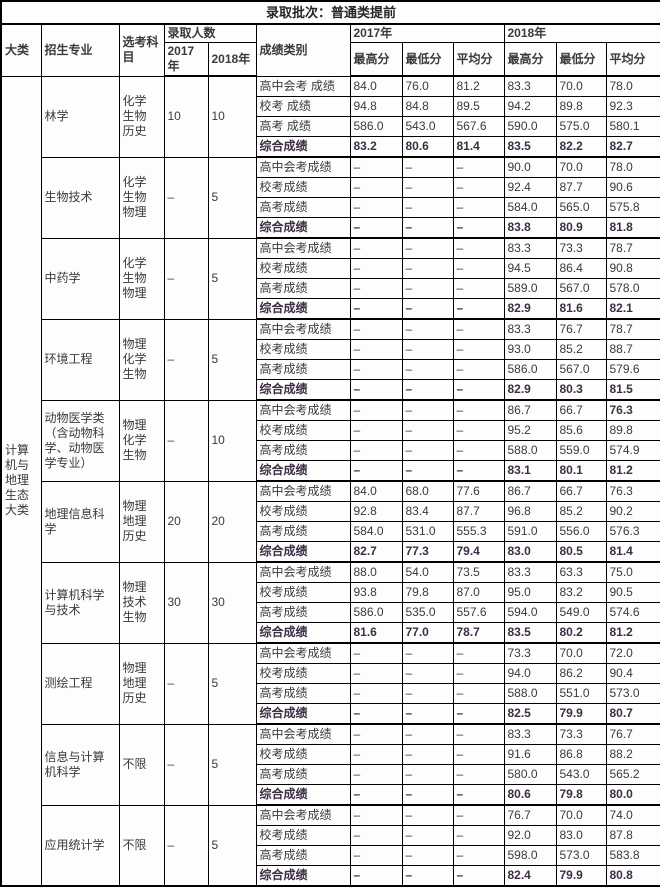  I want to click on score-value-cell: 80.2, so click(581, 633).